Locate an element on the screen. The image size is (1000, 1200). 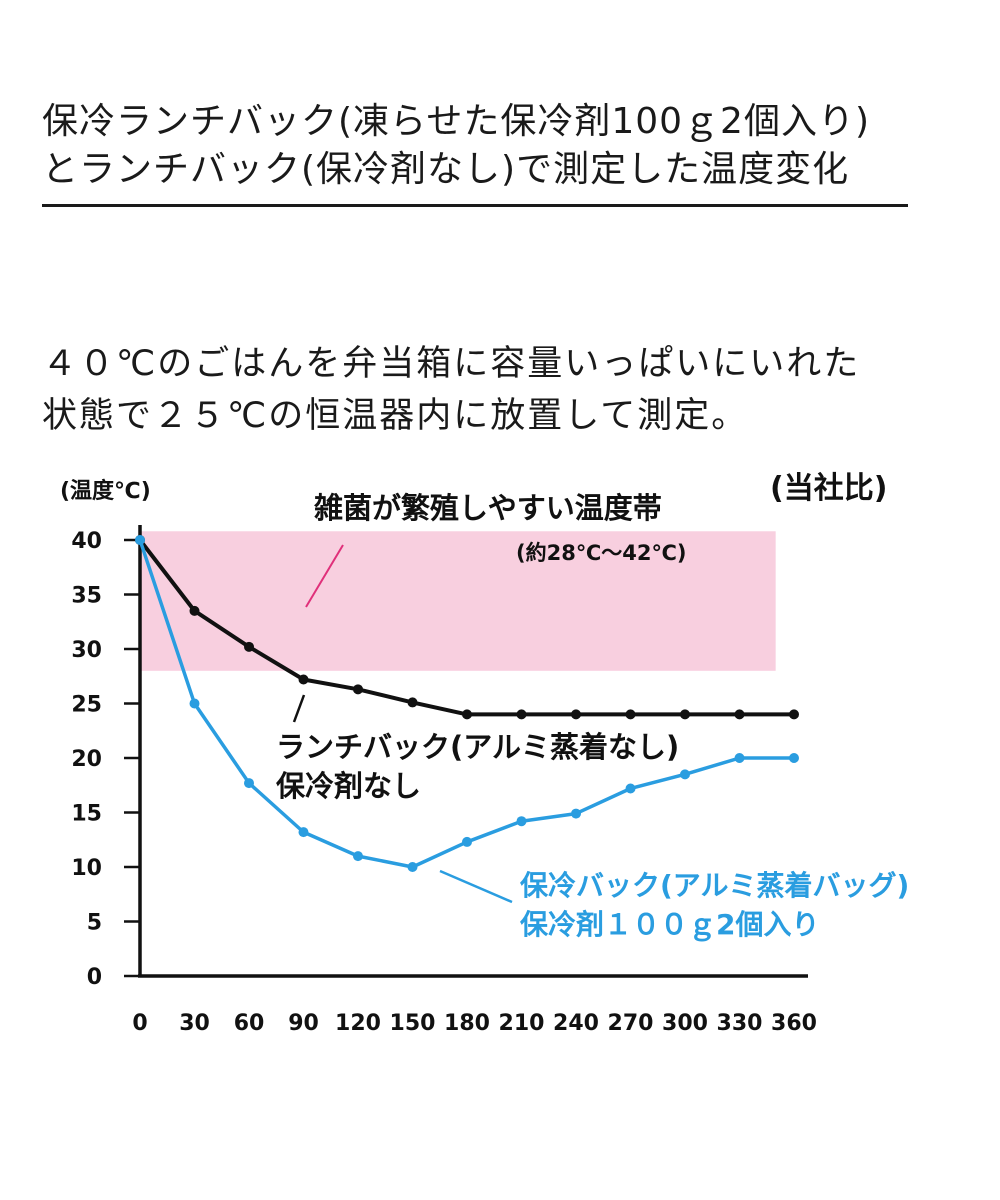
lunch-bag-label-line-2: 保冷剤なし is located at coordinates (348, 786).